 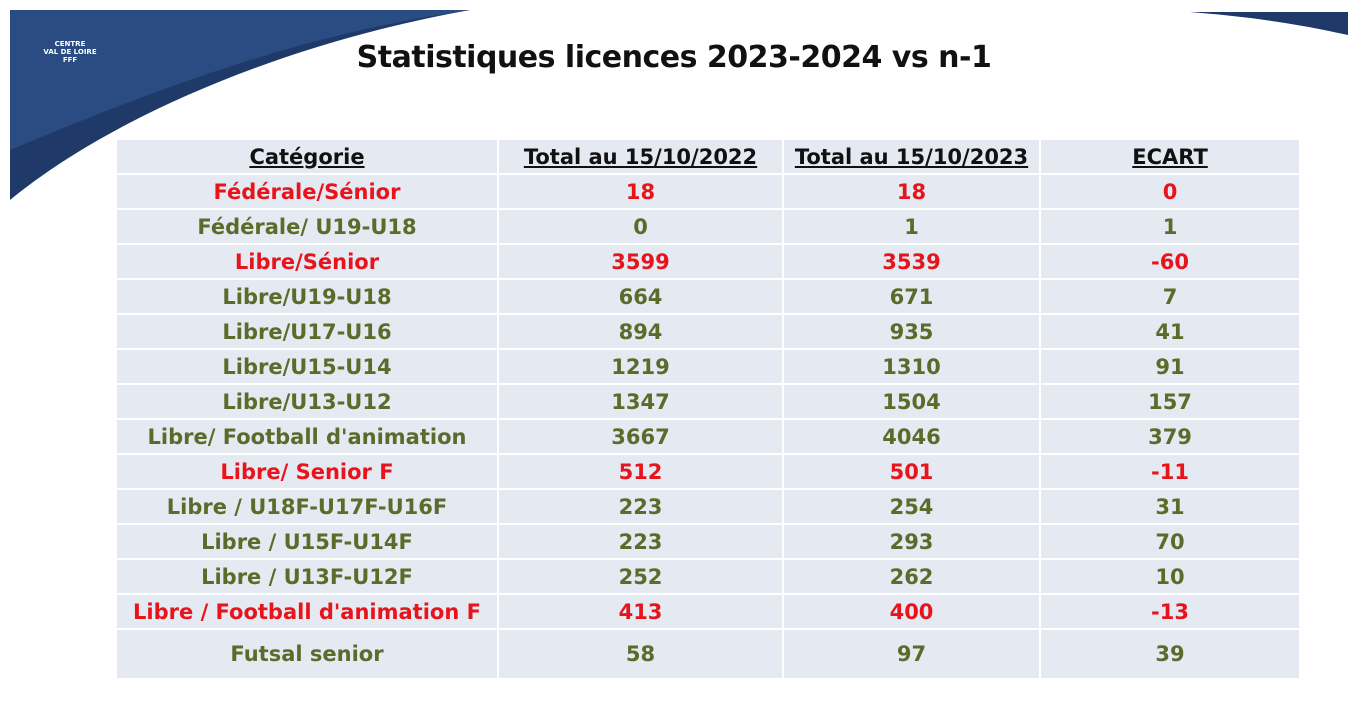 What do you see at coordinates (1170, 654) in the screenshot?
I see `value-cell: 39` at bounding box center [1170, 654].